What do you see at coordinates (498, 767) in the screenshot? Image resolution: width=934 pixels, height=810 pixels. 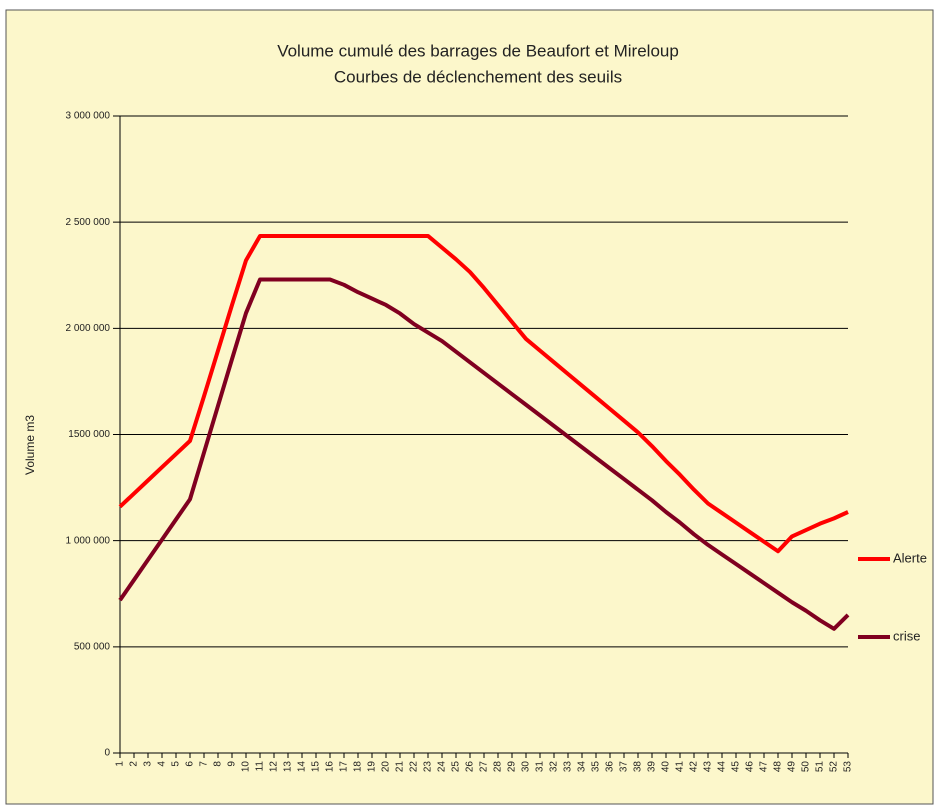 I see `x-tick-label: 28` at bounding box center [498, 767].